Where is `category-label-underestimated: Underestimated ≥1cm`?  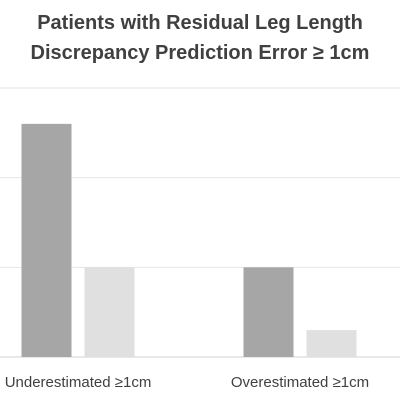
category-label-underestimated: Underestimated ≥1cm is located at coordinates (78, 382).